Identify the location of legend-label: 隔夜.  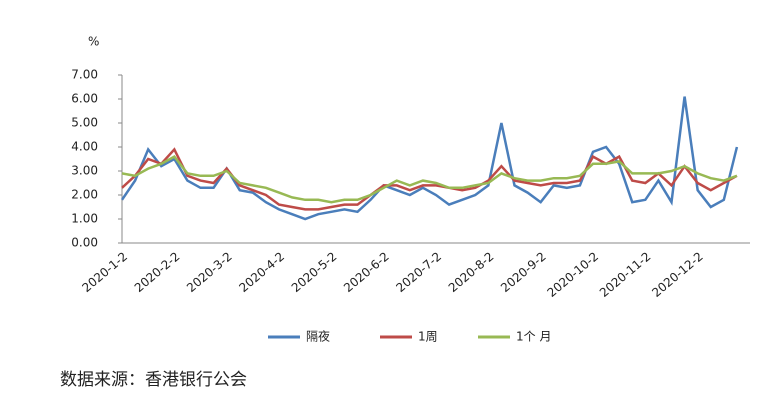
(318, 336).